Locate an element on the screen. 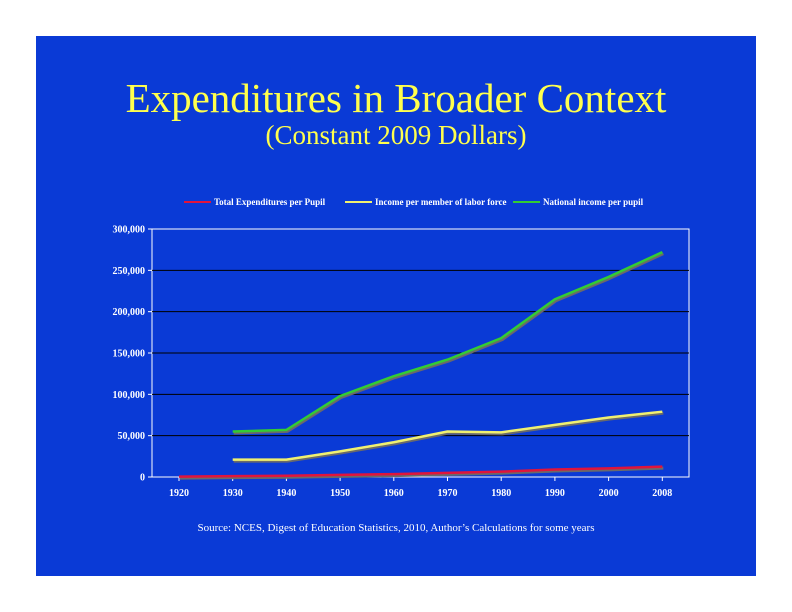  x-tick-label: 1940 is located at coordinates (286, 493).